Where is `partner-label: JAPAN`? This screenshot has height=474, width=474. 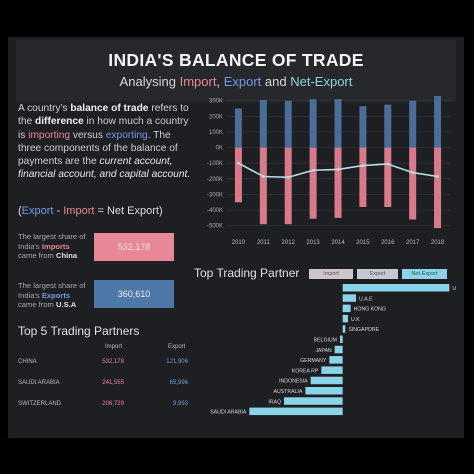
partner-label: JAPAN is located at coordinates (323, 351).